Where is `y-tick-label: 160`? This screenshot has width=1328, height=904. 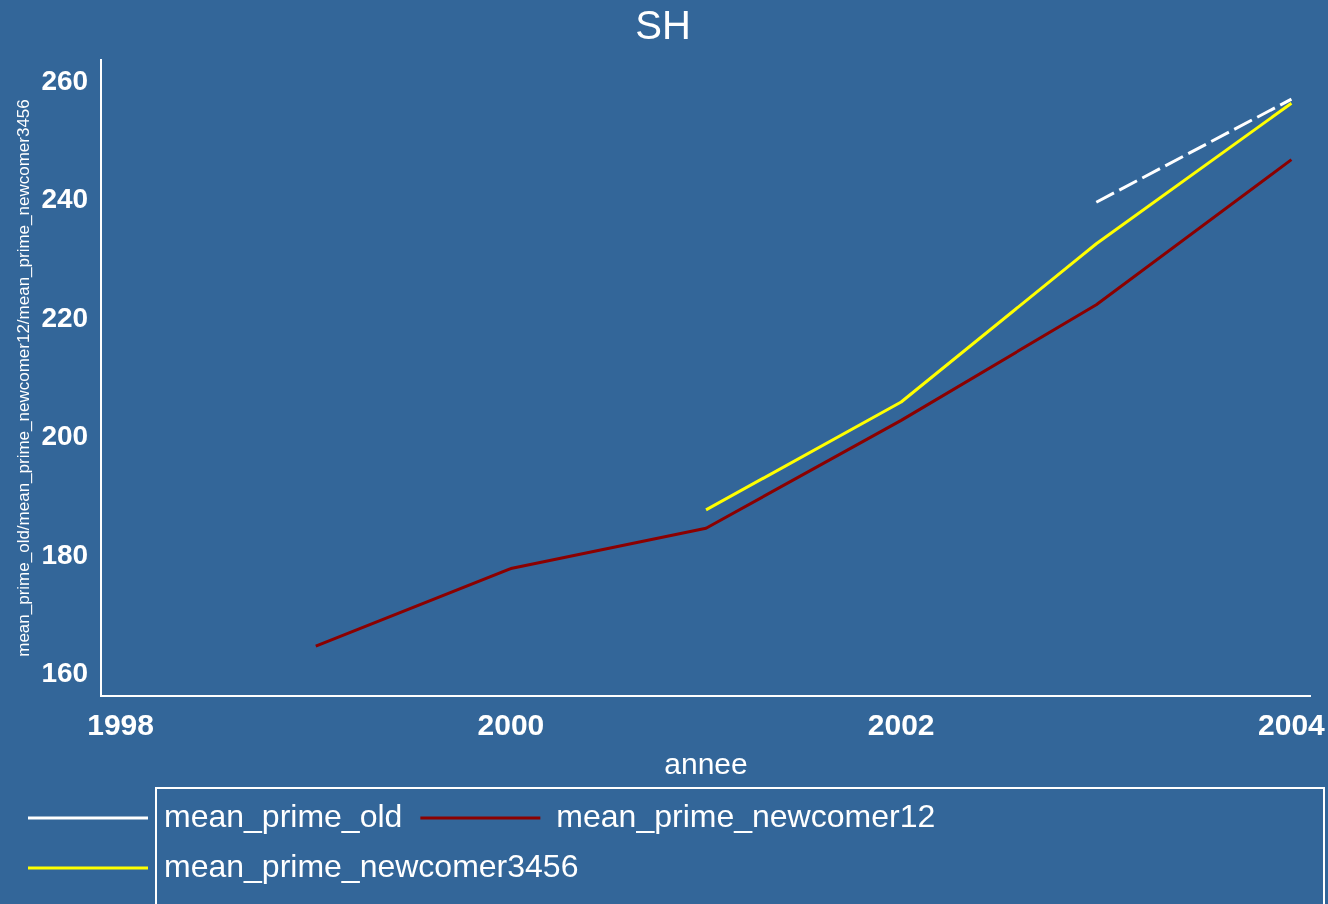
y-tick-label: 160 is located at coordinates (65, 673).